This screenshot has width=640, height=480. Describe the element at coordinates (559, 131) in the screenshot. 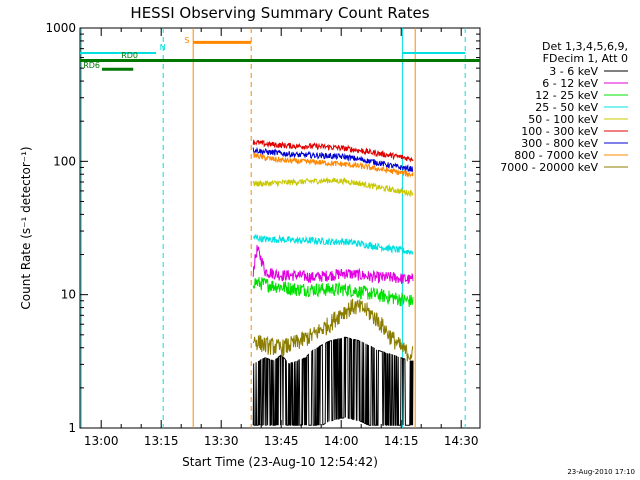

I see `legend-entry: 100 - 300 keV` at that location.